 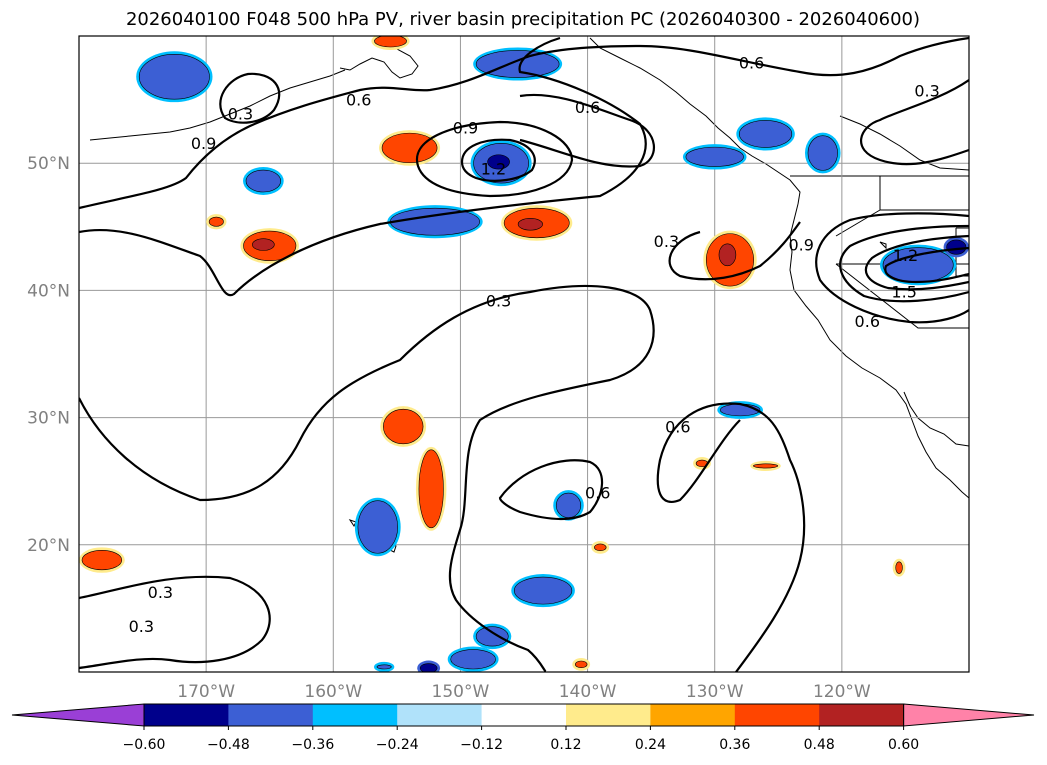 I want to click on colorbar-frame, so click(x=524, y=715).